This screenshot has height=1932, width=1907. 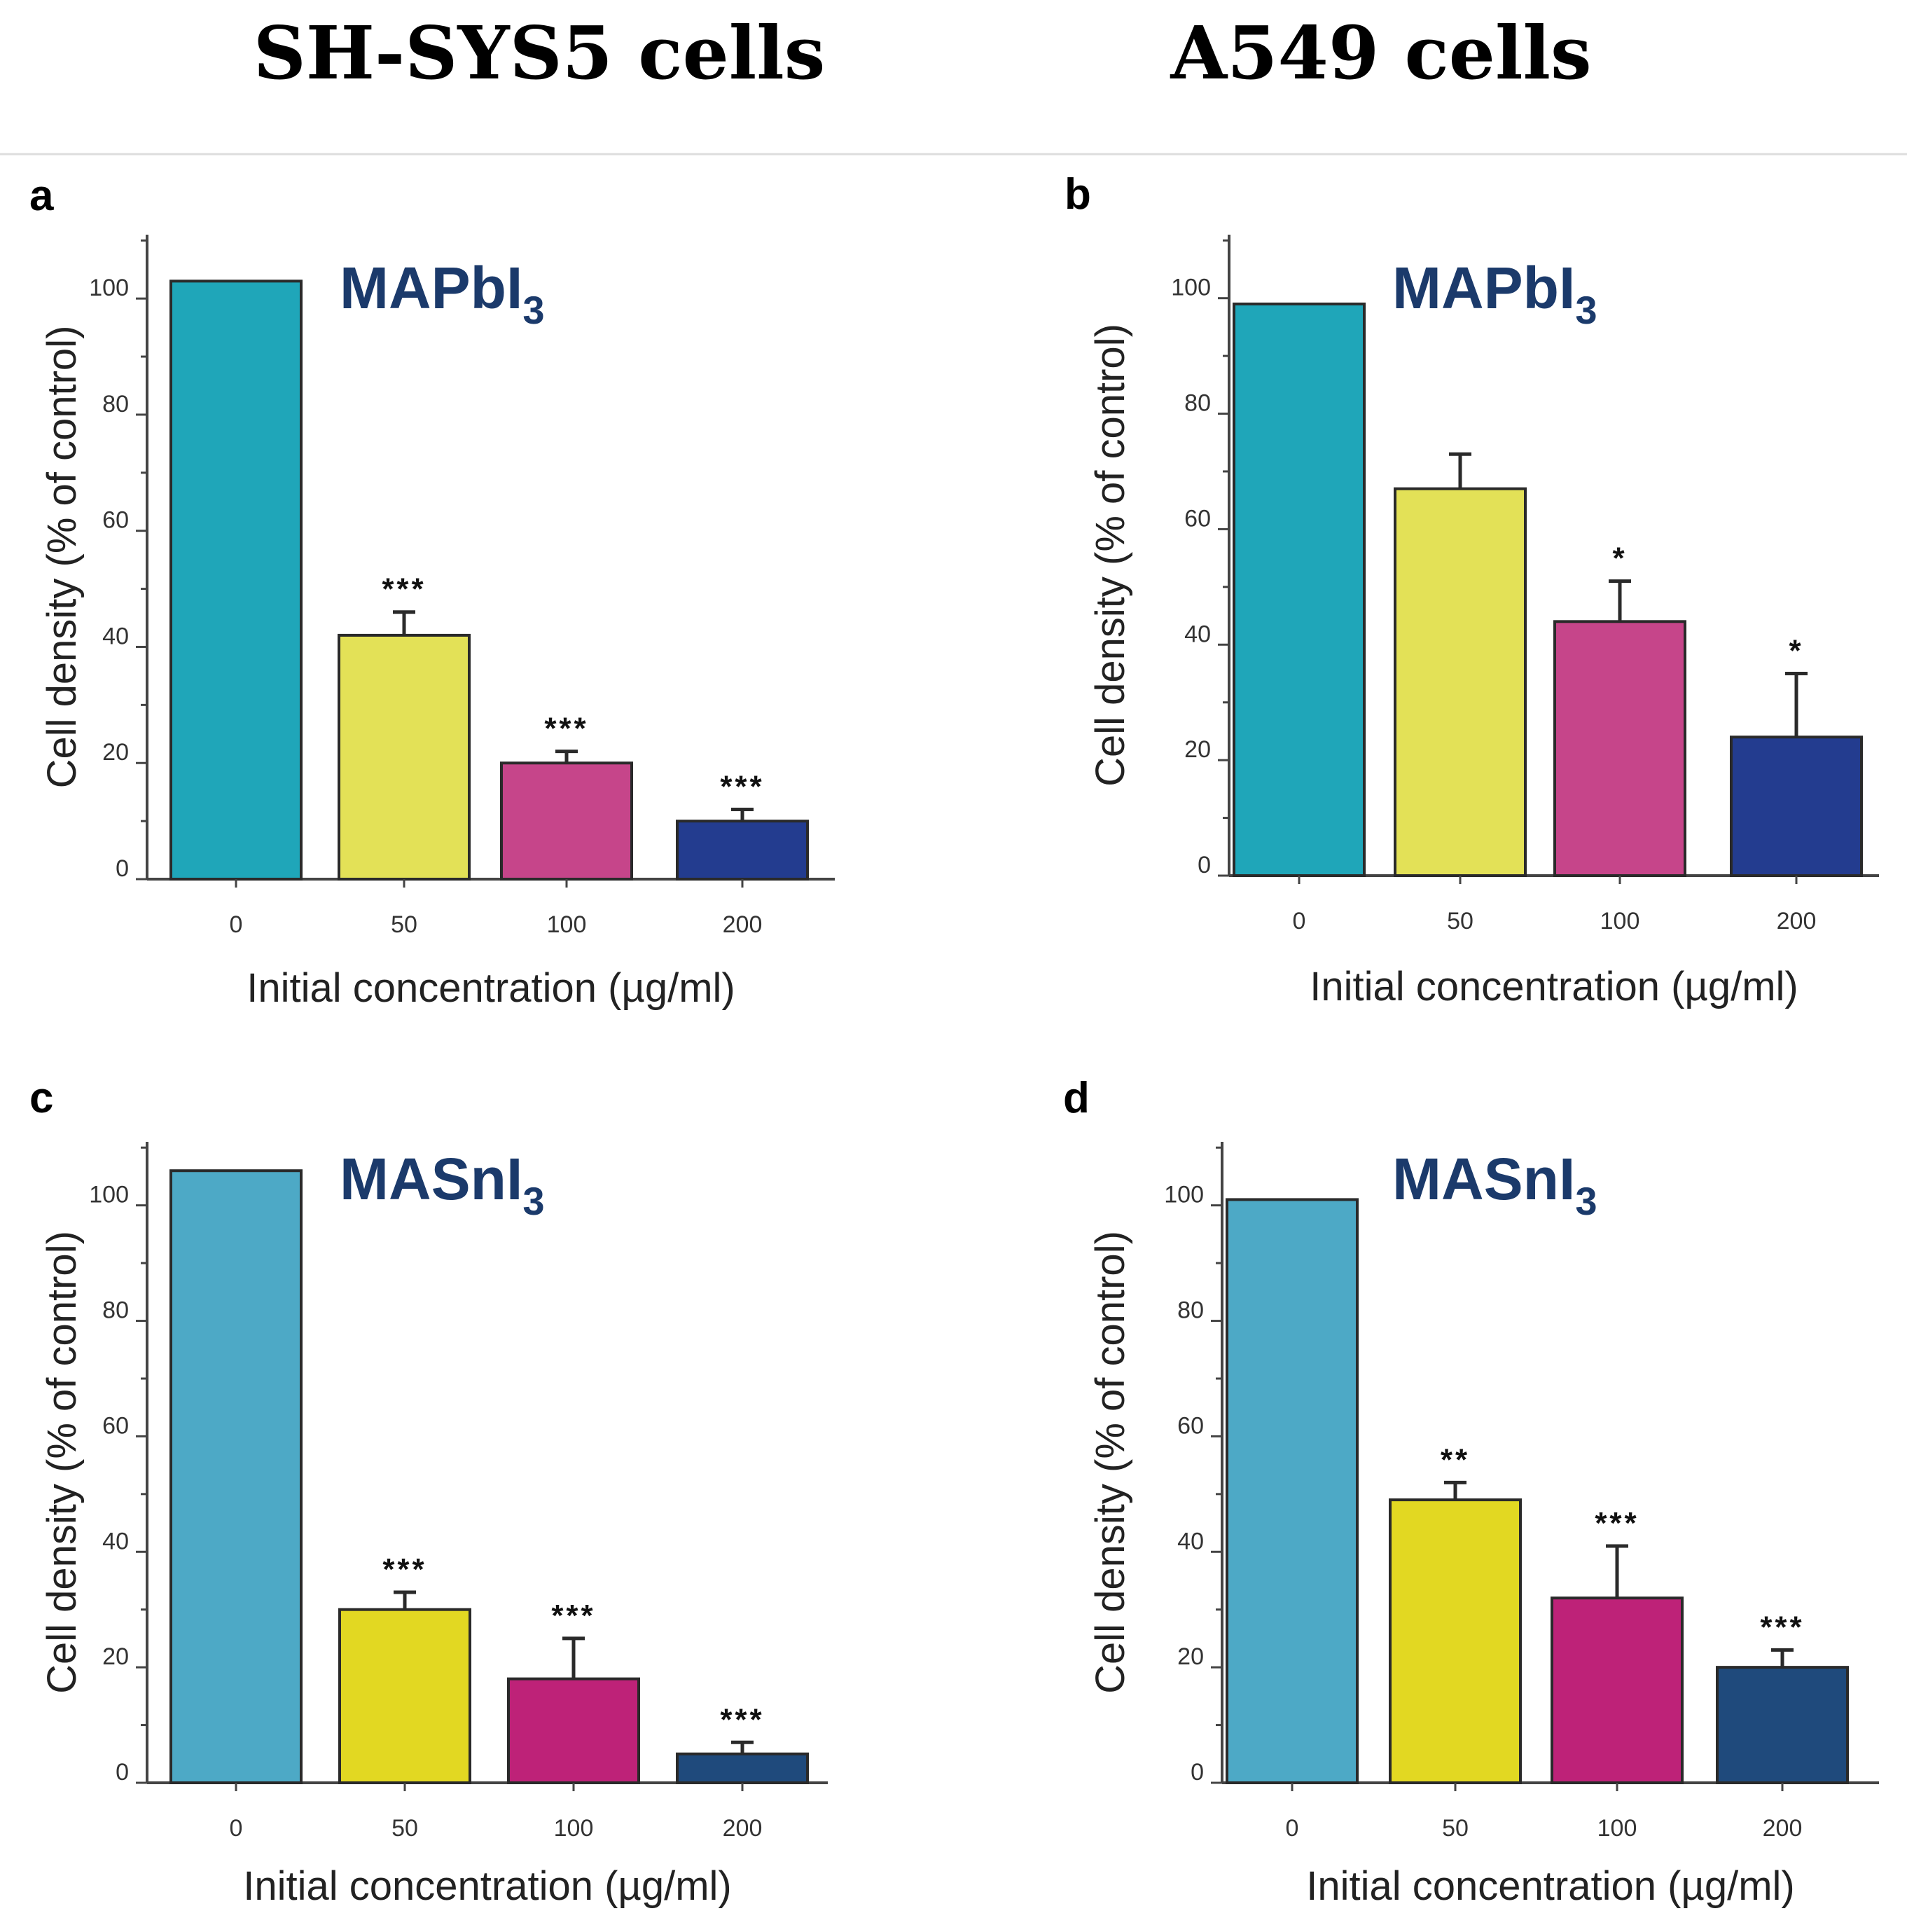 What do you see at coordinates (1076, 1098) in the screenshot?
I see `panel-letter: d` at bounding box center [1076, 1098].